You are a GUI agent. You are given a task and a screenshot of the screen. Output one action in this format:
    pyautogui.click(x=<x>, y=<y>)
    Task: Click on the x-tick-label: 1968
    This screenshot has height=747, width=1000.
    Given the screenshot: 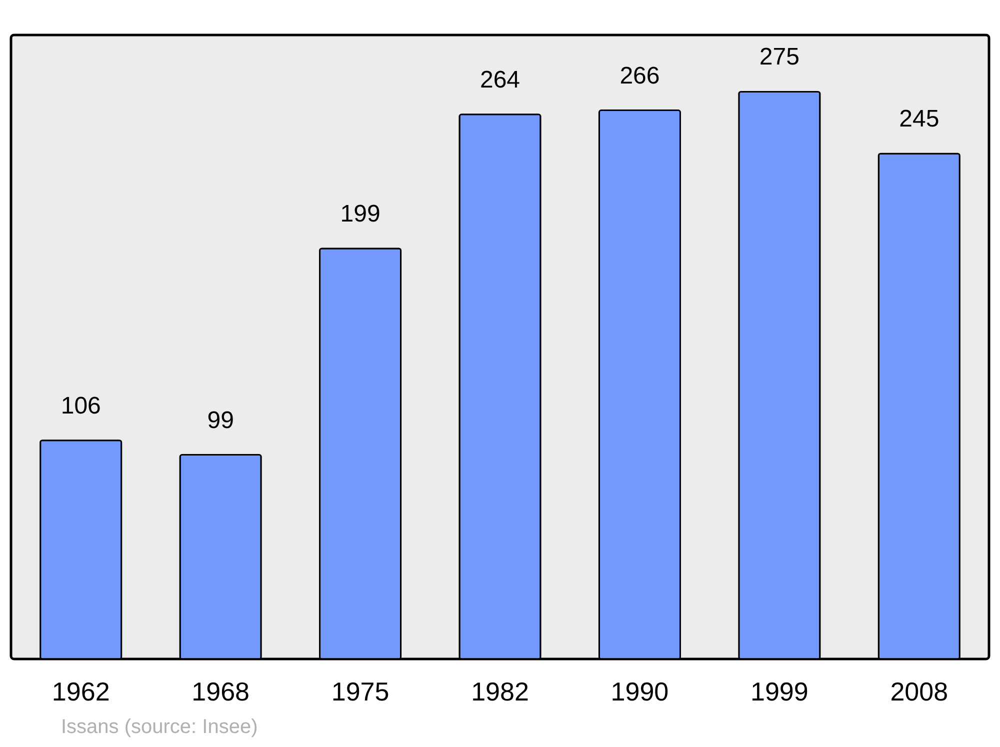 What is the action you would take?
    pyautogui.click(x=221, y=691)
    